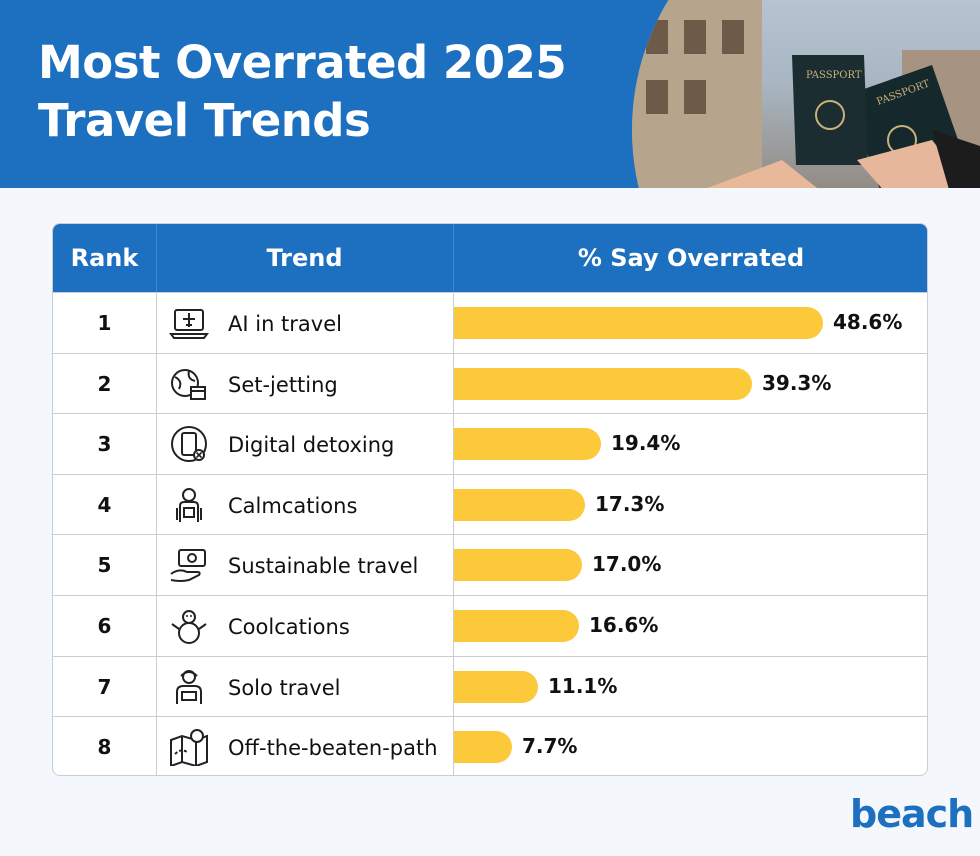 Image resolution: width=980 pixels, height=856 pixels. Describe the element at coordinates (283, 384) in the screenshot. I see `trend-label: Set-jetting` at that location.